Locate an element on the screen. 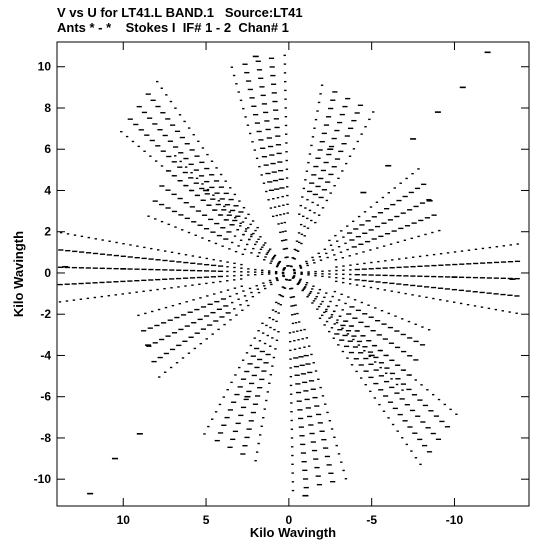 This screenshot has height=547, width=540. y-axis-label: Kilo Wavingth is located at coordinates (18, 274).